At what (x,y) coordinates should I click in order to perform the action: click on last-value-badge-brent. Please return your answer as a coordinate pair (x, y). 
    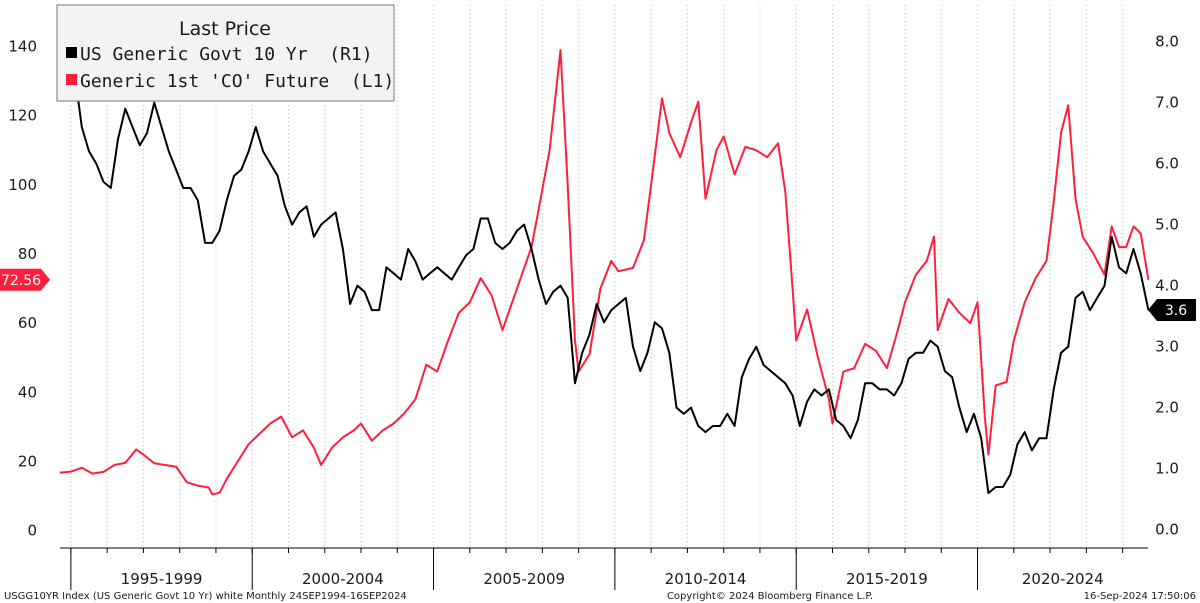
    Looking at the image, I should click on (25, 279).